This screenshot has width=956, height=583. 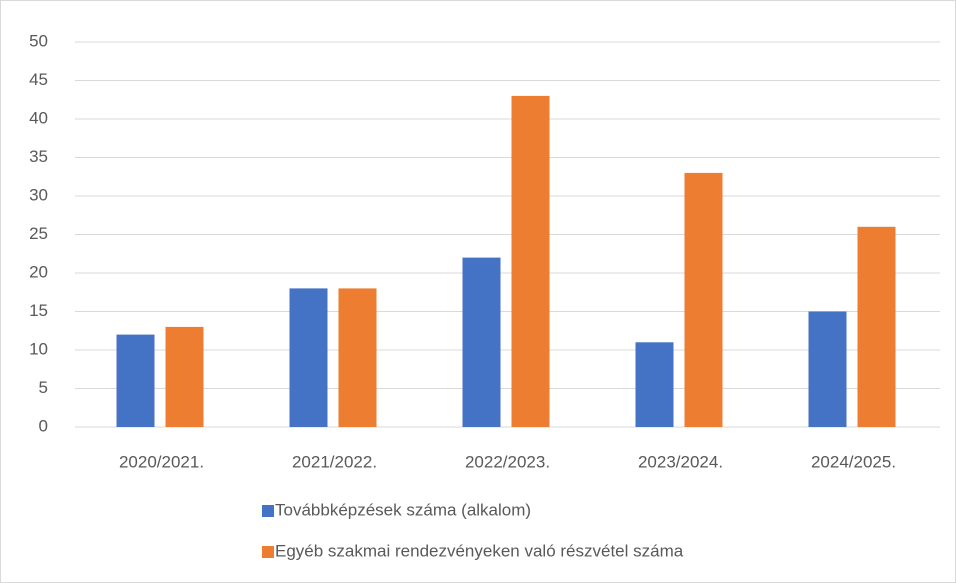 What do you see at coordinates (43, 425) in the screenshot?
I see `y-tick-label: 0` at bounding box center [43, 425].